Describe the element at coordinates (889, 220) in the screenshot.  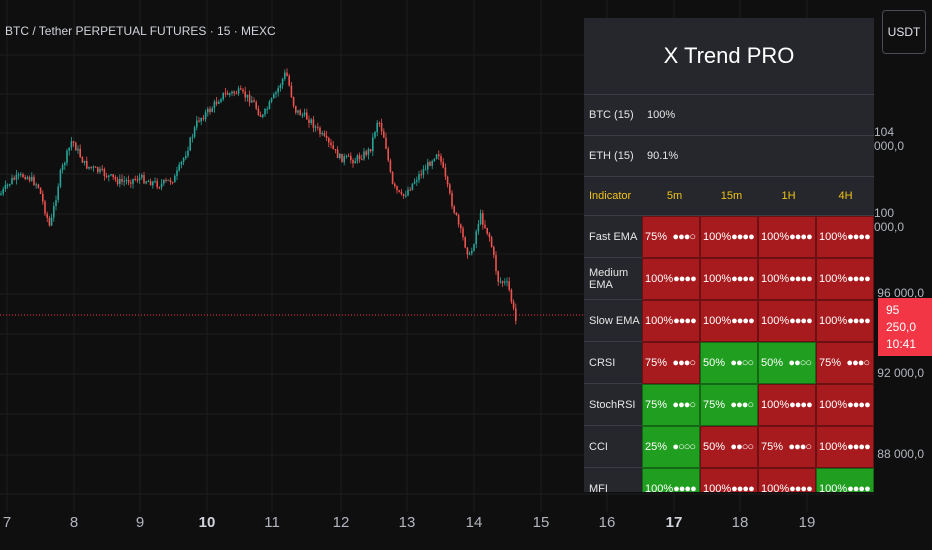
I see `price-axis-label: 100 000,0` at that location.